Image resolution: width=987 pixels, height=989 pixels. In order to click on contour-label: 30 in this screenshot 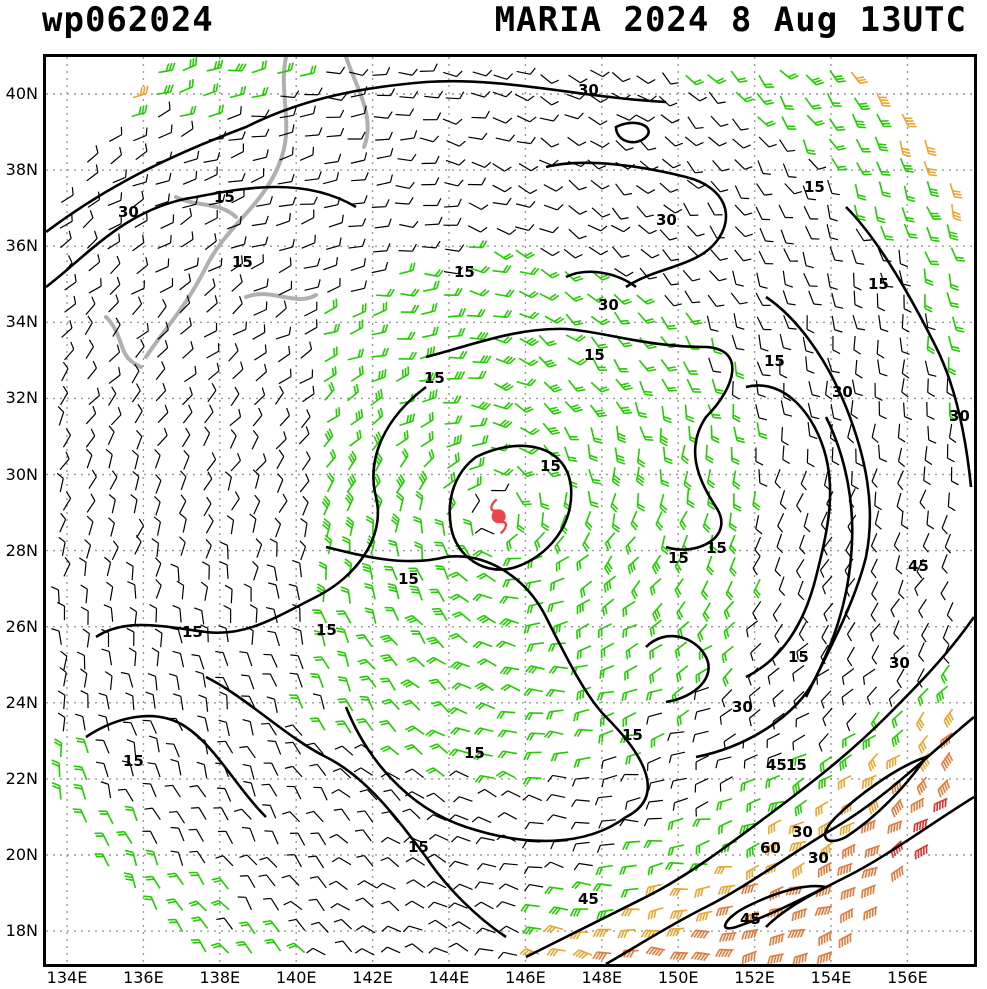, I will do `click(128, 212)`.